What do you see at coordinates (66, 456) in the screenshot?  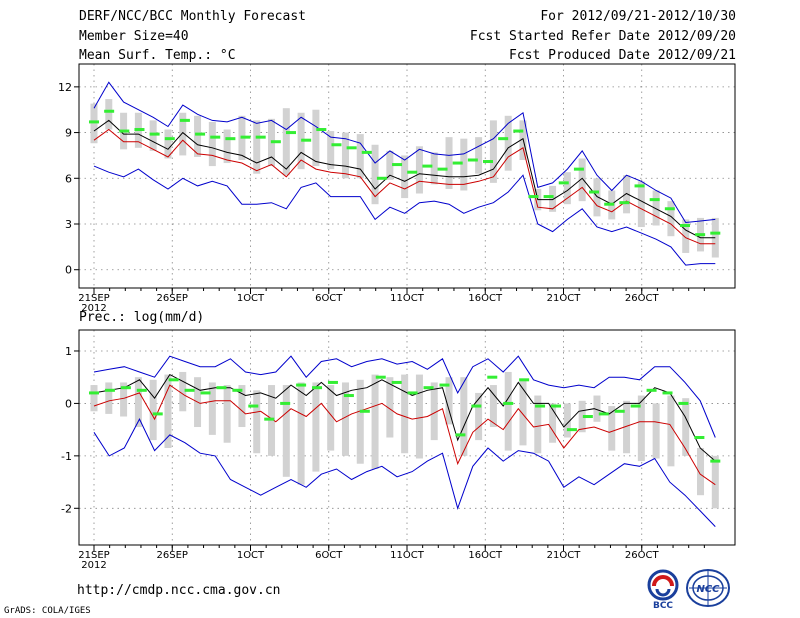 I see `y-tick-label: -1` at bounding box center [66, 456].